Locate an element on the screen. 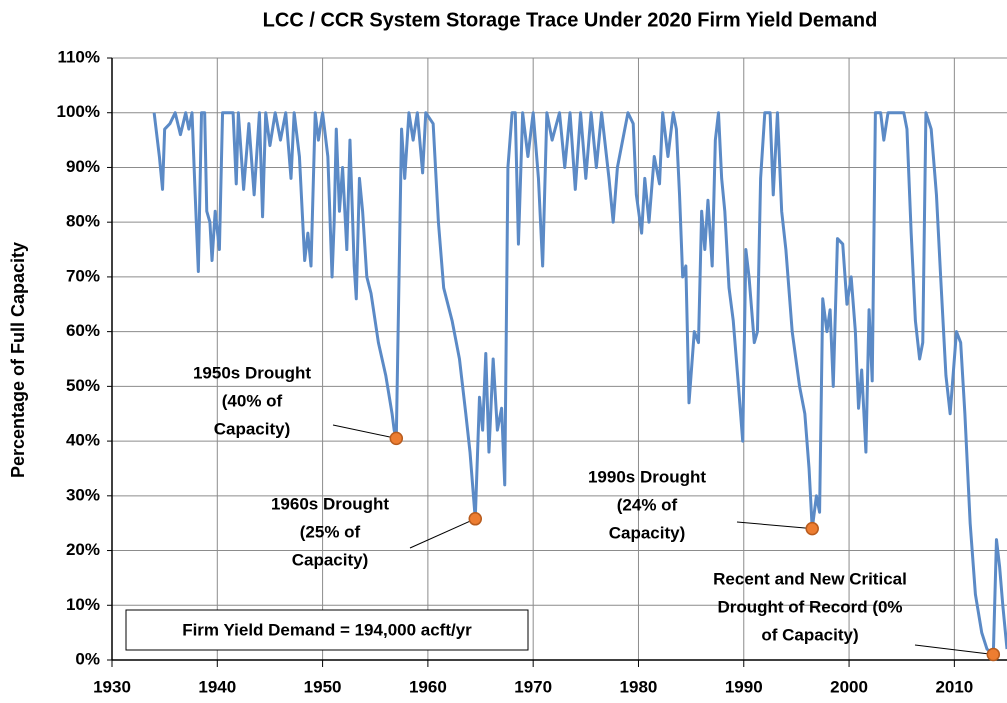 The width and height of the screenshot is (1007, 703). x-tick-label: 1930 is located at coordinates (112, 686).